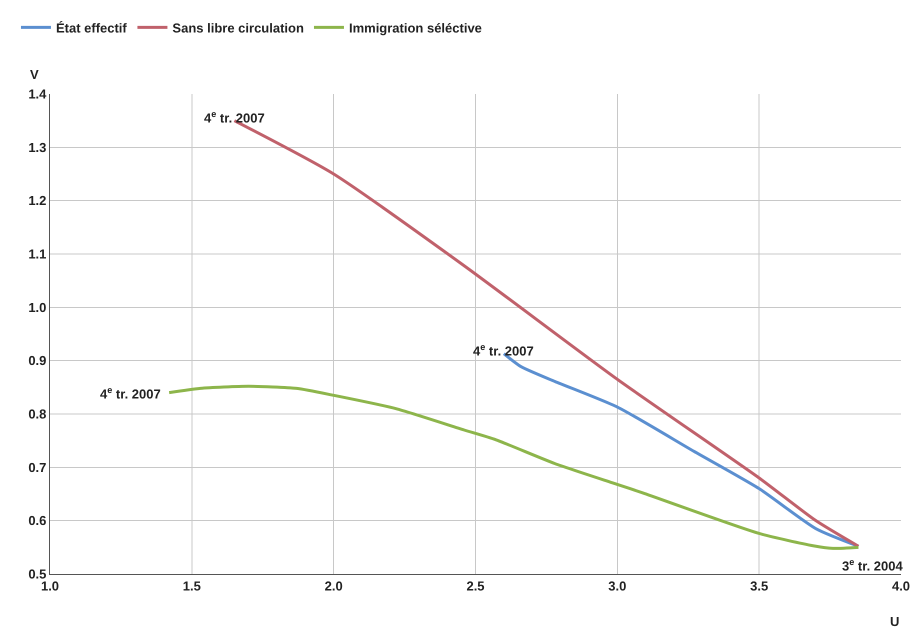 This screenshot has height=636, width=913. I want to click on x-tick-label: 1.5, so click(191, 586).